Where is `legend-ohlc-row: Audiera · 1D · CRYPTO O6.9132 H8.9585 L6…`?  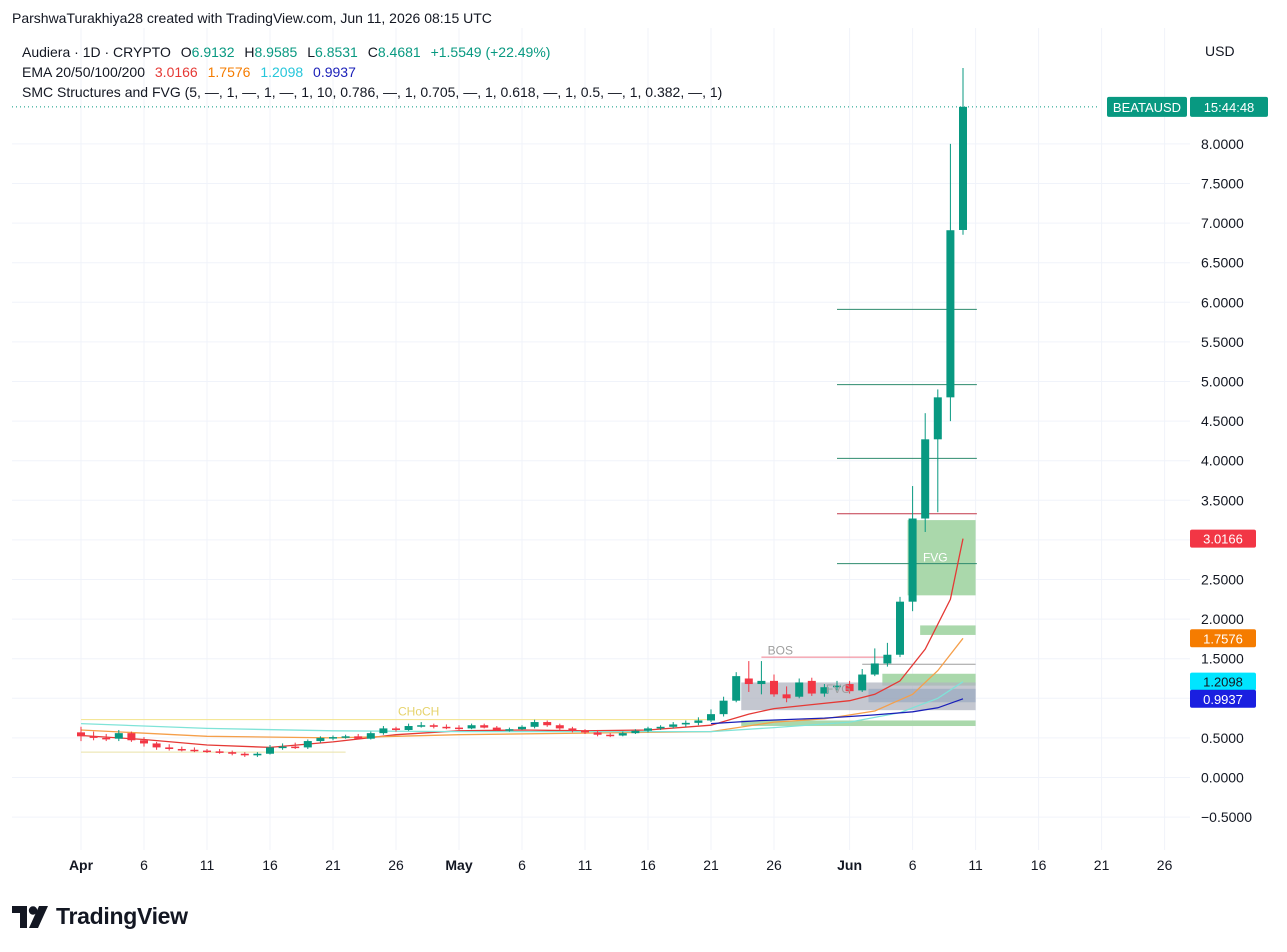 legend-ohlc-row: Audiera · 1D · CRYPTO O6.9132 H8.9585 L6… is located at coordinates (372, 52).